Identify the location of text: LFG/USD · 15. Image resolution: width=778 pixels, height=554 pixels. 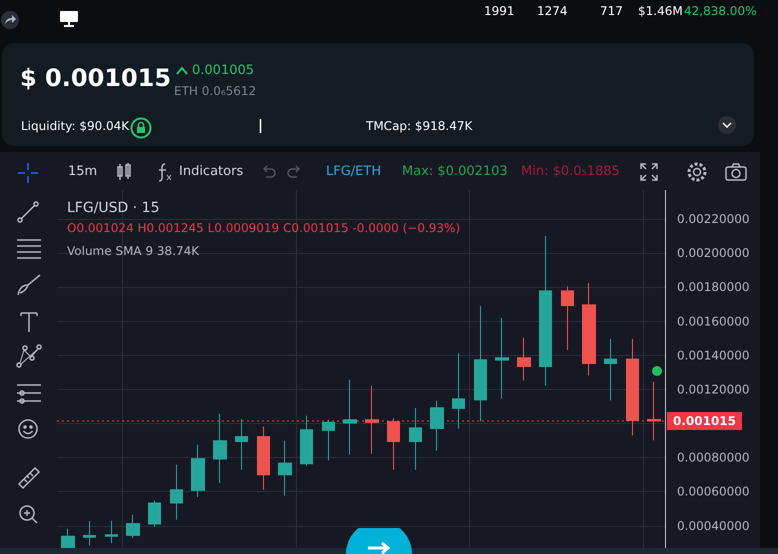
(113, 208).